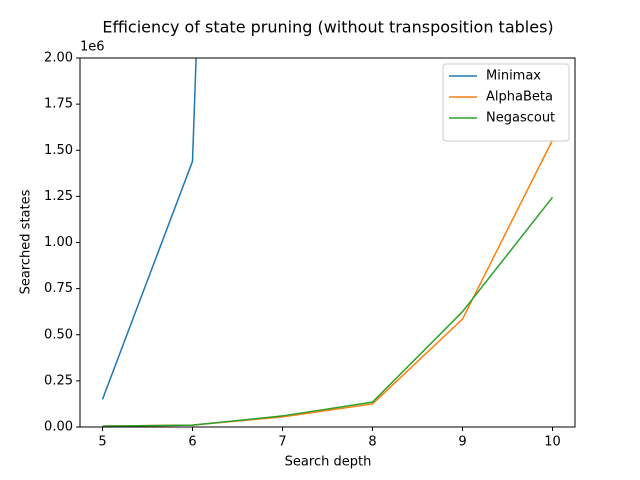  I want to click on y-axis-label: Searched states, so click(26, 241).